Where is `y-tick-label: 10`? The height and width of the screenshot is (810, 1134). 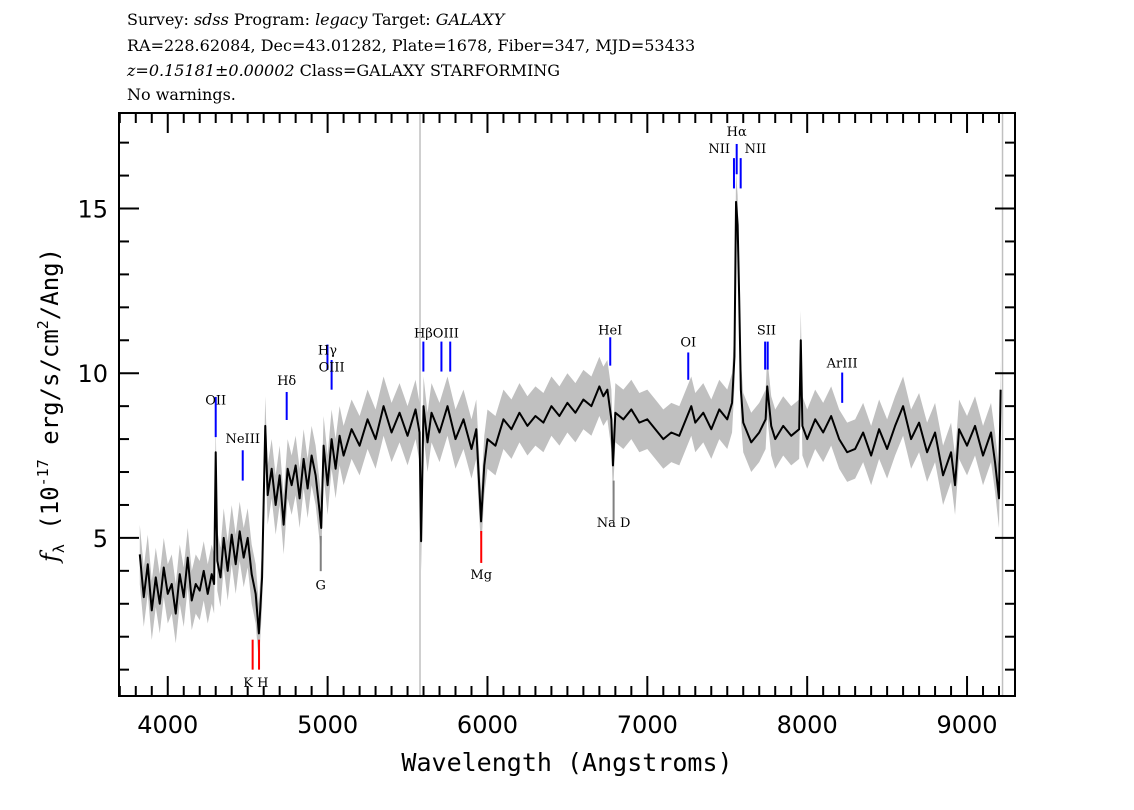
y-tick-label: 10 is located at coordinates (92, 374).